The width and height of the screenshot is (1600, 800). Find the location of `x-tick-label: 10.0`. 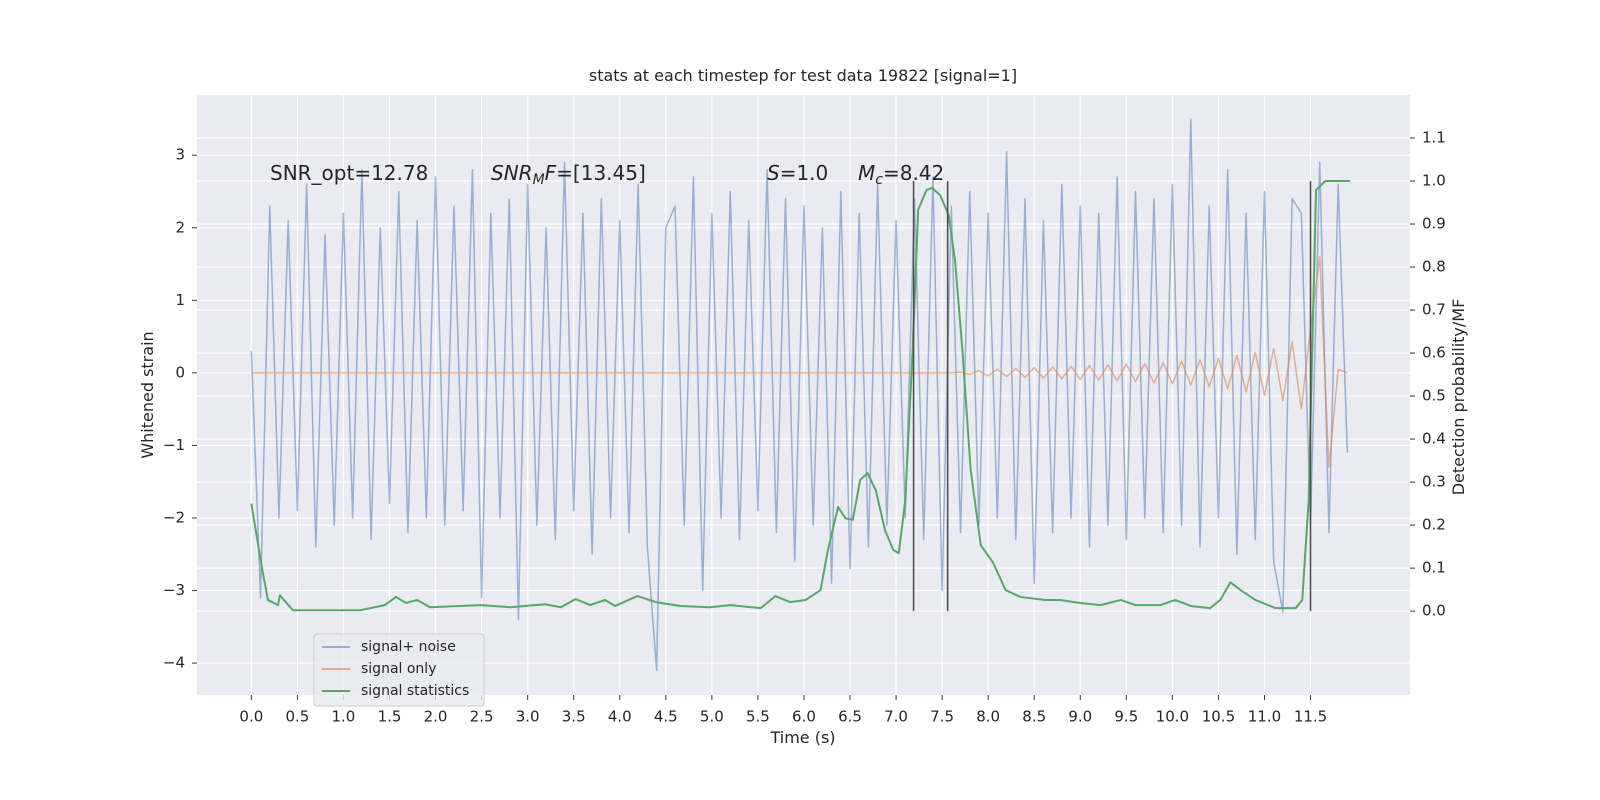

x-tick-label: 10.0 is located at coordinates (1172, 717).